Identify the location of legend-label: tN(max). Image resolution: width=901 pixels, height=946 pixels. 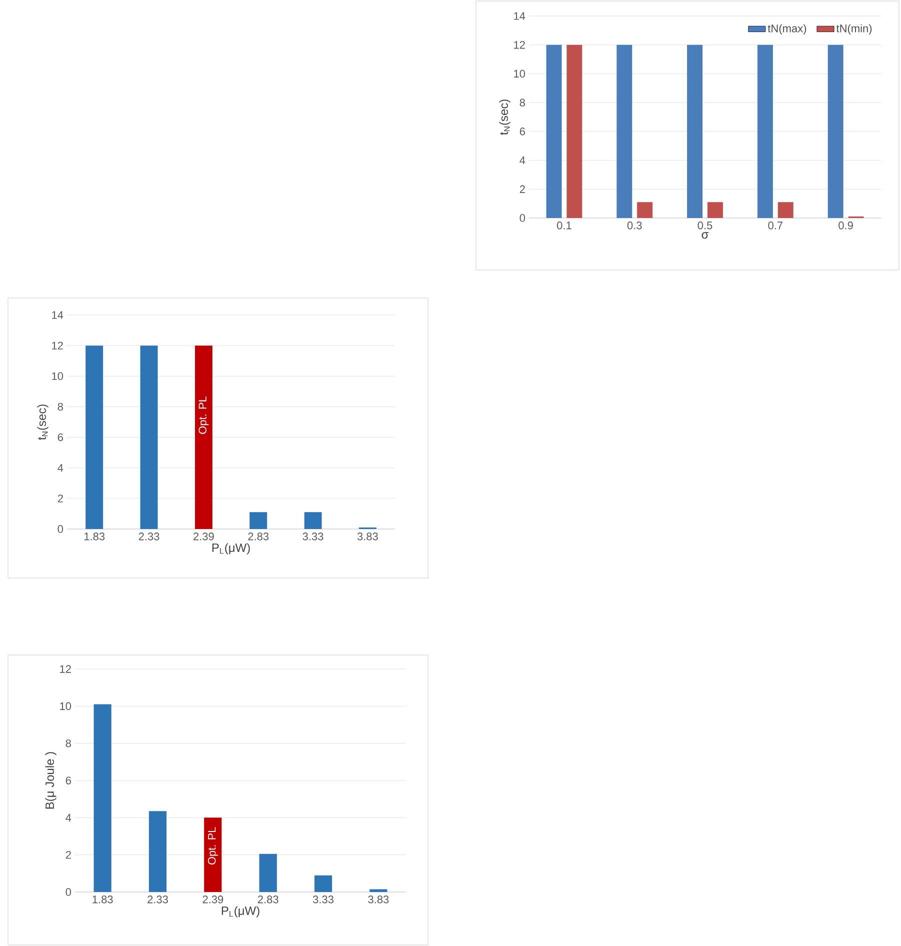
(787, 29).